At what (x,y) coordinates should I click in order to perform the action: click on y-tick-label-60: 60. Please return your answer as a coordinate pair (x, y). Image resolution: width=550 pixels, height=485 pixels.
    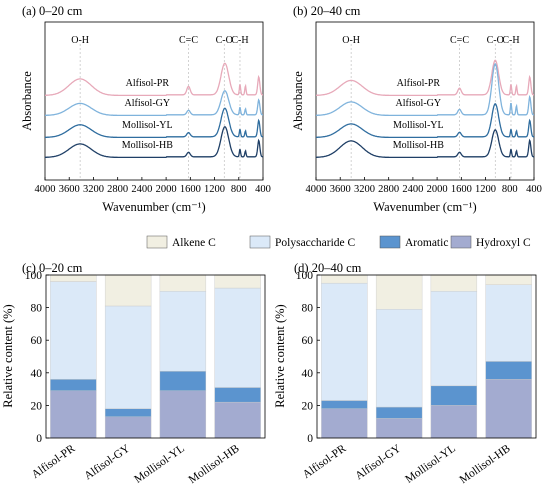
    Looking at the image, I should click on (37, 341).